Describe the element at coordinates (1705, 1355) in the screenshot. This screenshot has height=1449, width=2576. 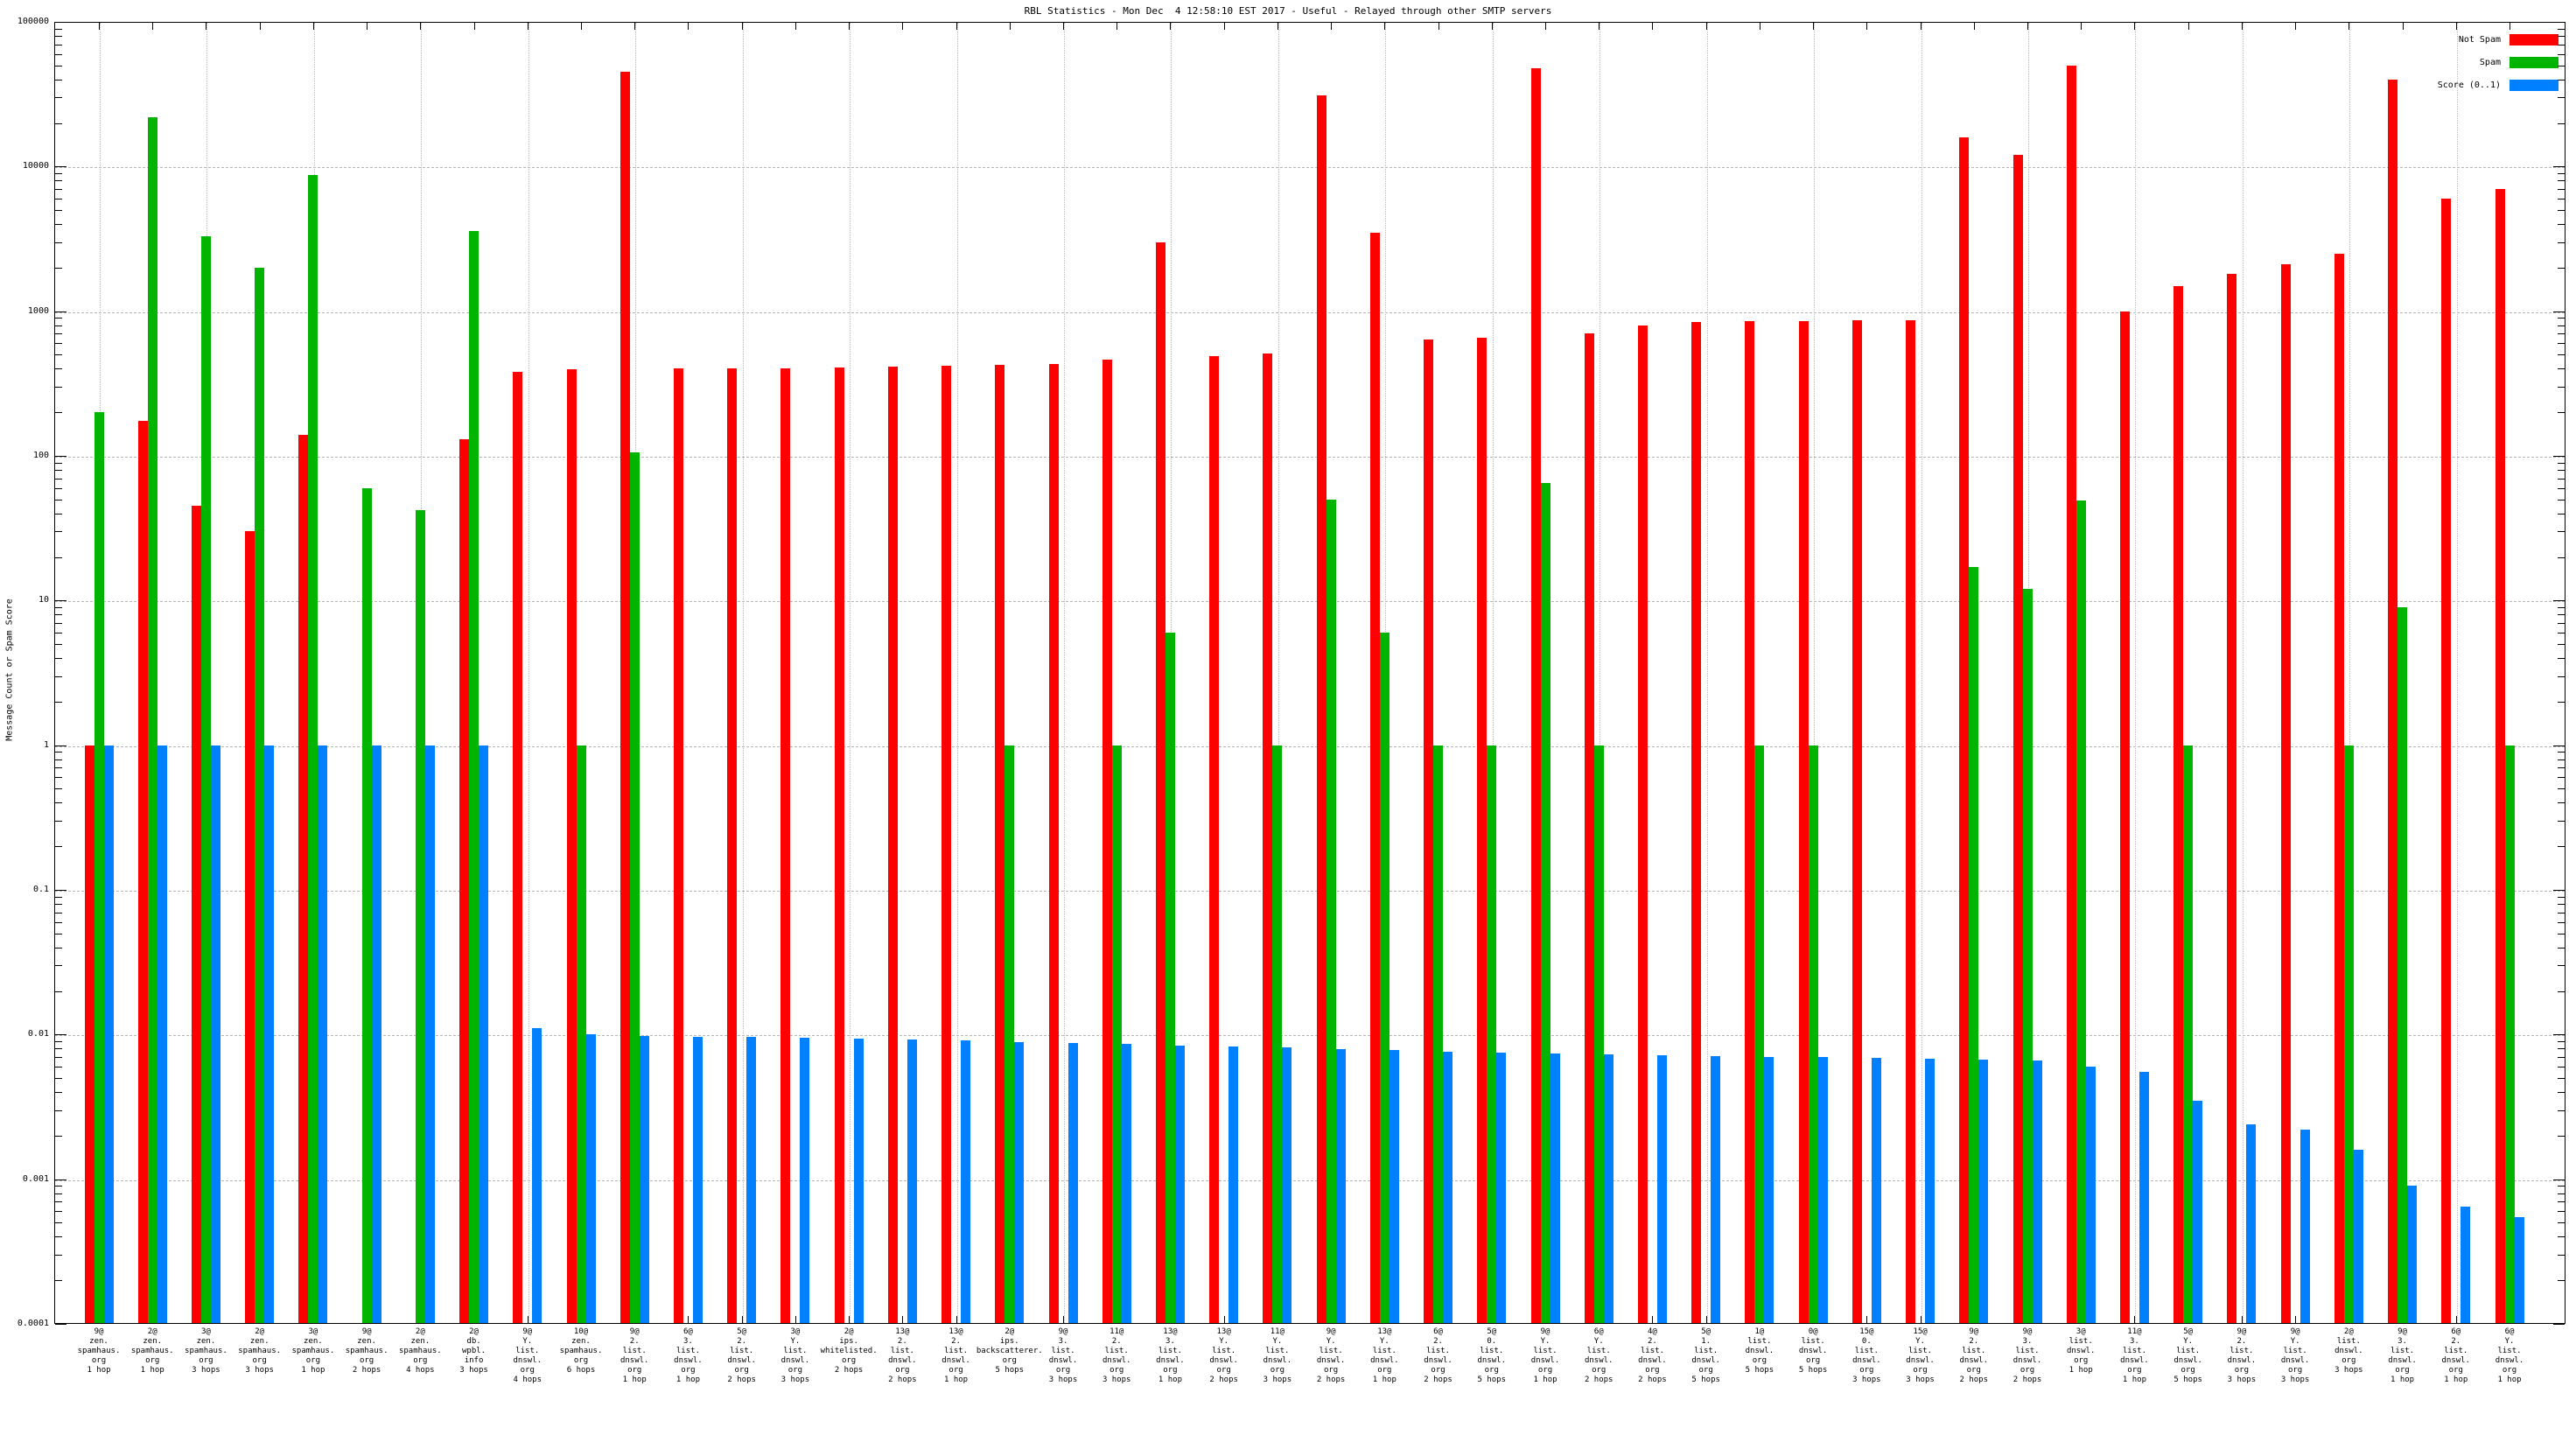
I see `x-category-label: 5@ 1. list. dnswl. org 5 hops` at that location.